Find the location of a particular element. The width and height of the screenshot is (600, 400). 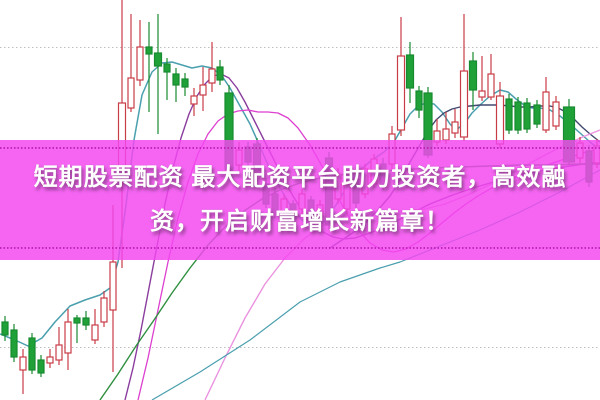

promo-line-1: 短期股票配资 最大配资平台助力投资者，高效融 is located at coordinates (300, 177).